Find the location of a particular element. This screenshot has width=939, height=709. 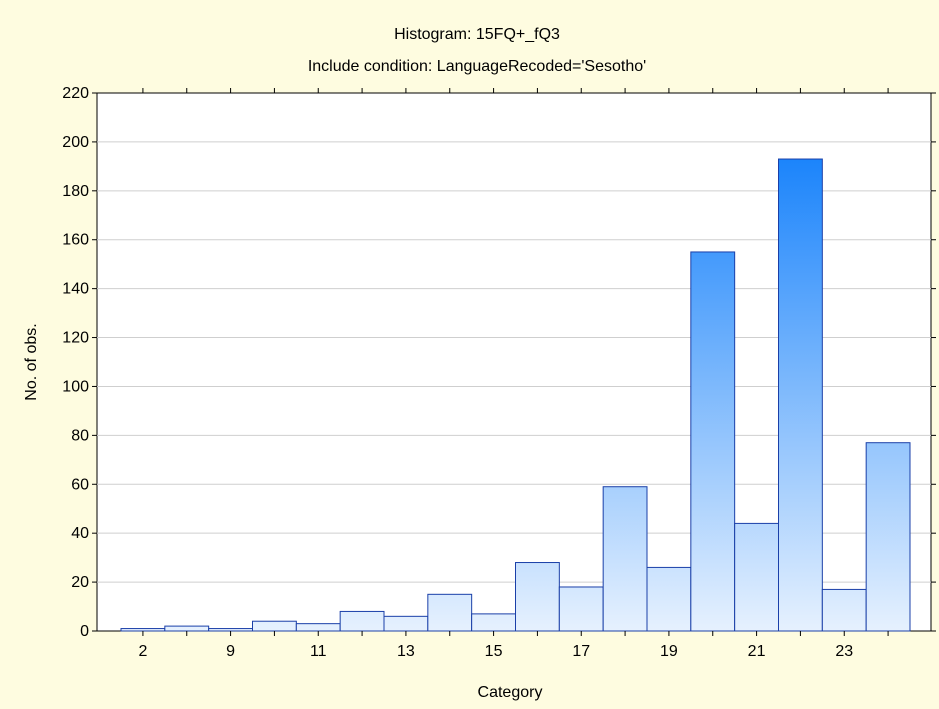

y-axis-label: No. of obs. is located at coordinates (31, 361).